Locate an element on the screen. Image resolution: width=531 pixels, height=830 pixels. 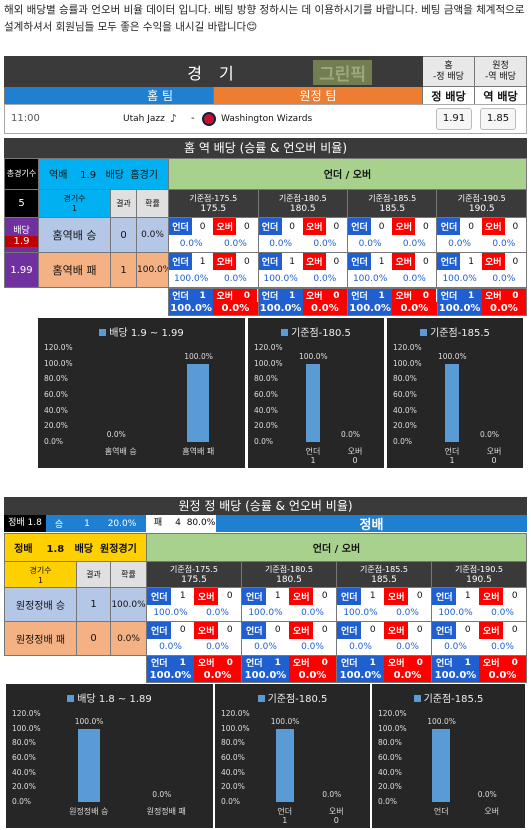
s1-row0-uo2: 언더 0 오버 0 0.0% 0.0% is located at coordinates (392, 235).